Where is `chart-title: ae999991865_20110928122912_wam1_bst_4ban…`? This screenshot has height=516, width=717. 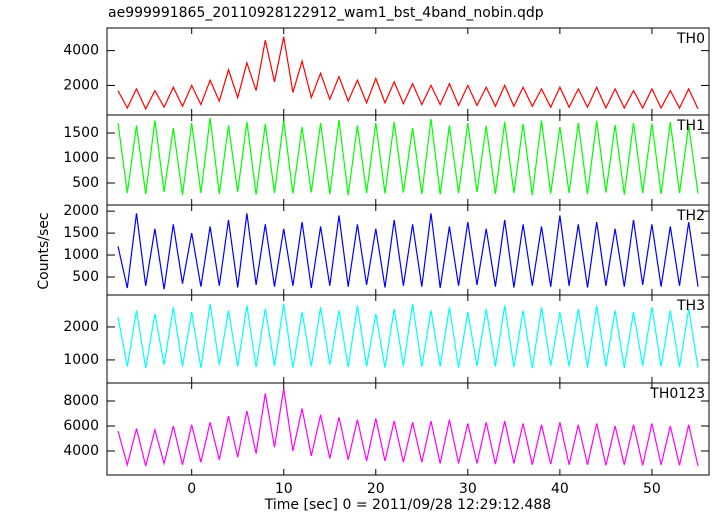 chart-title: ae999991865_20110928122912_wam1_bst_4ban… is located at coordinates (326, 13).